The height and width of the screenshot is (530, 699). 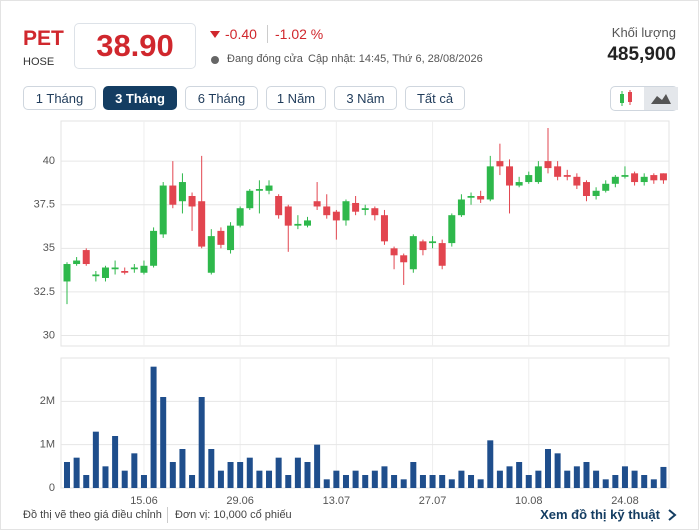 What do you see at coordinates (49, 248) in the screenshot?
I see `y-tick-label: 35` at bounding box center [49, 248].